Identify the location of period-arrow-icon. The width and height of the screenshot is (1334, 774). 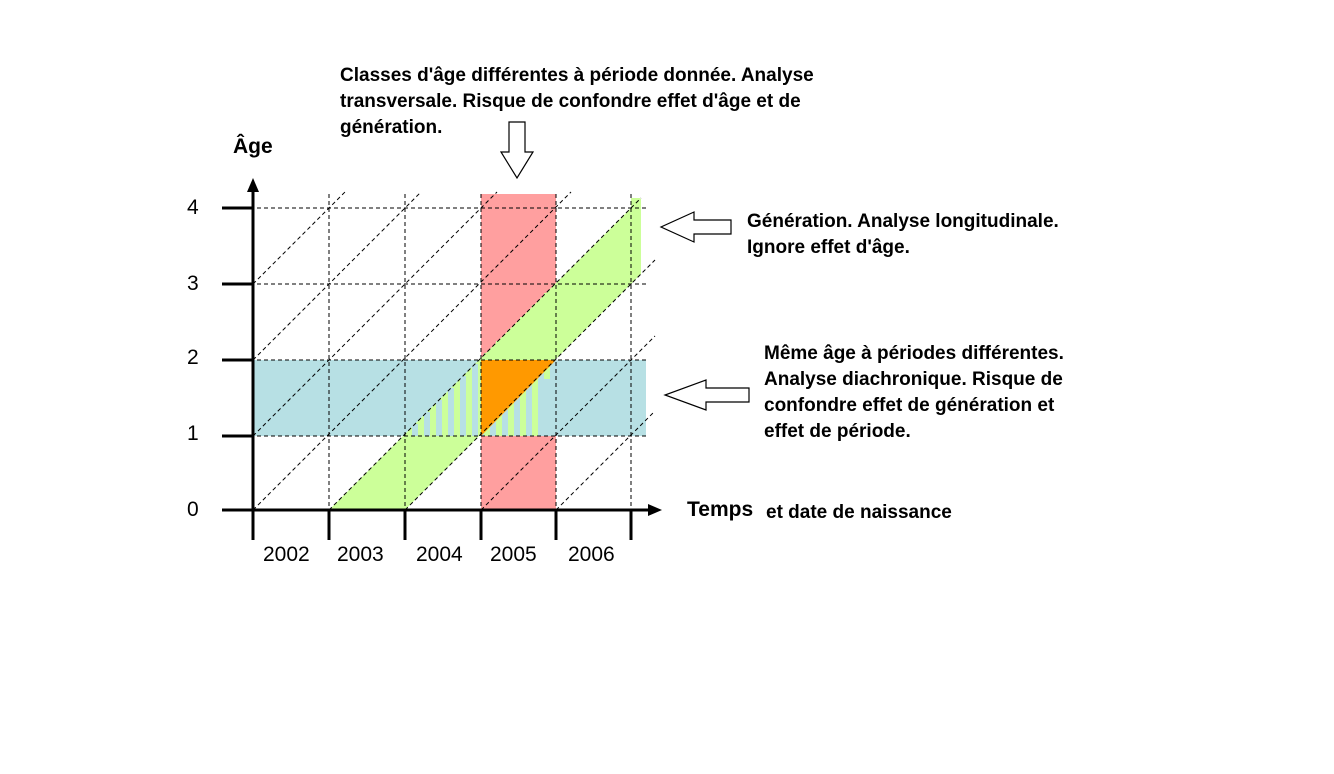
(517, 150).